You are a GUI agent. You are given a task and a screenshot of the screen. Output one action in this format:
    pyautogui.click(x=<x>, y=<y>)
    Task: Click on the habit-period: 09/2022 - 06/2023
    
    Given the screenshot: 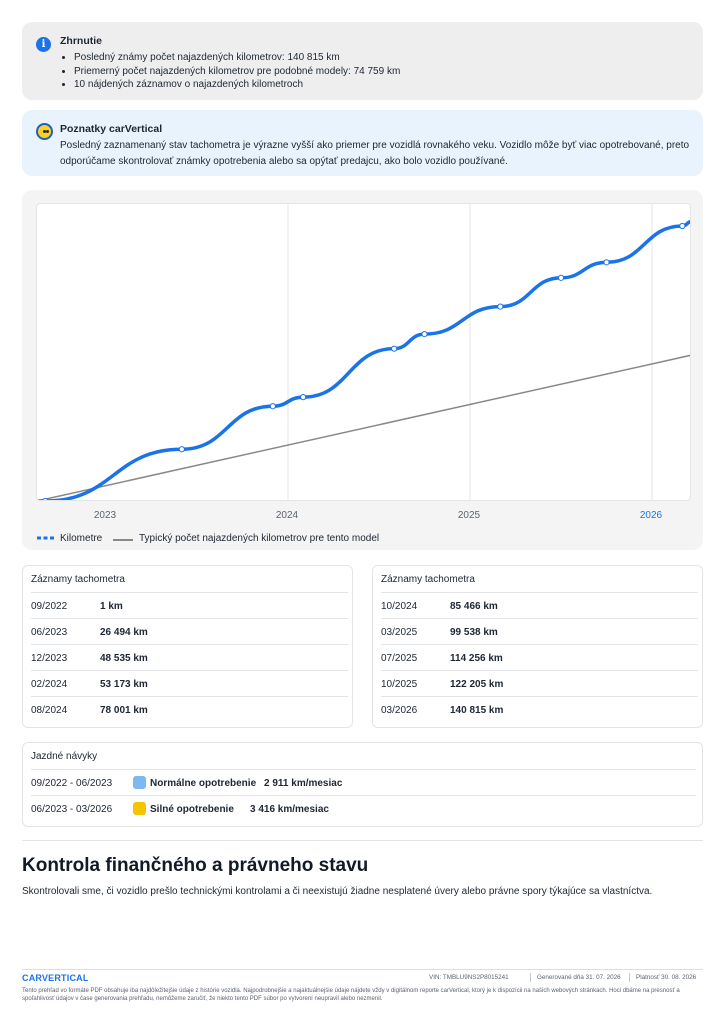 What is the action you would take?
    pyautogui.click(x=72, y=783)
    